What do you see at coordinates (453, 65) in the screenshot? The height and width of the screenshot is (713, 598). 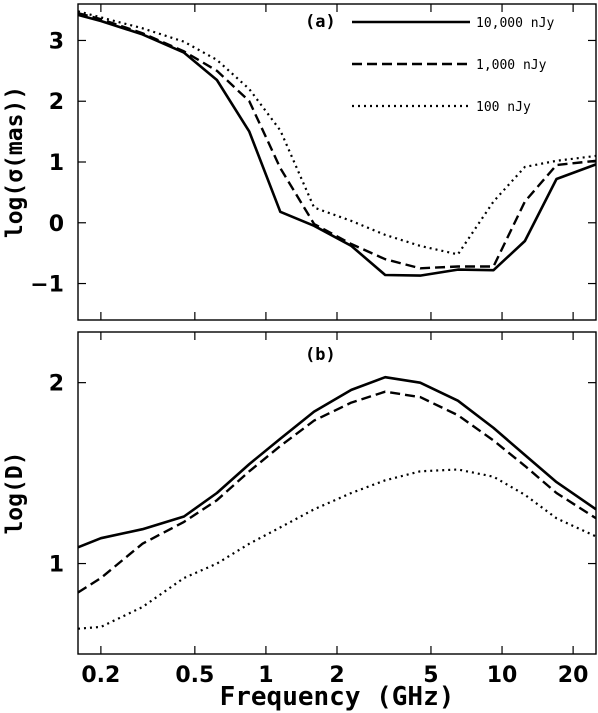 I see `legend: 10,000 nJy 1,000 nJy 100 nJy` at bounding box center [453, 65].